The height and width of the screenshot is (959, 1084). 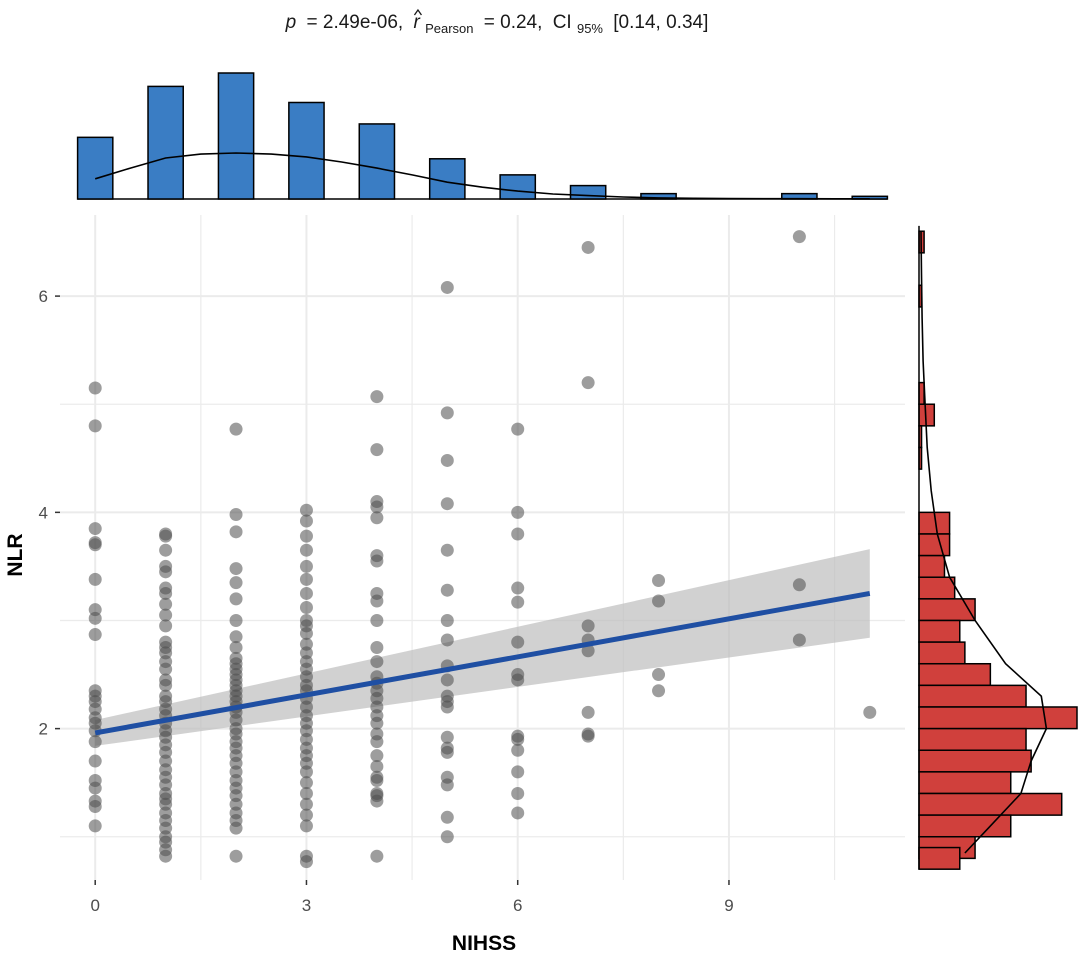 I want to click on r-label: r, so click(x=416, y=22).